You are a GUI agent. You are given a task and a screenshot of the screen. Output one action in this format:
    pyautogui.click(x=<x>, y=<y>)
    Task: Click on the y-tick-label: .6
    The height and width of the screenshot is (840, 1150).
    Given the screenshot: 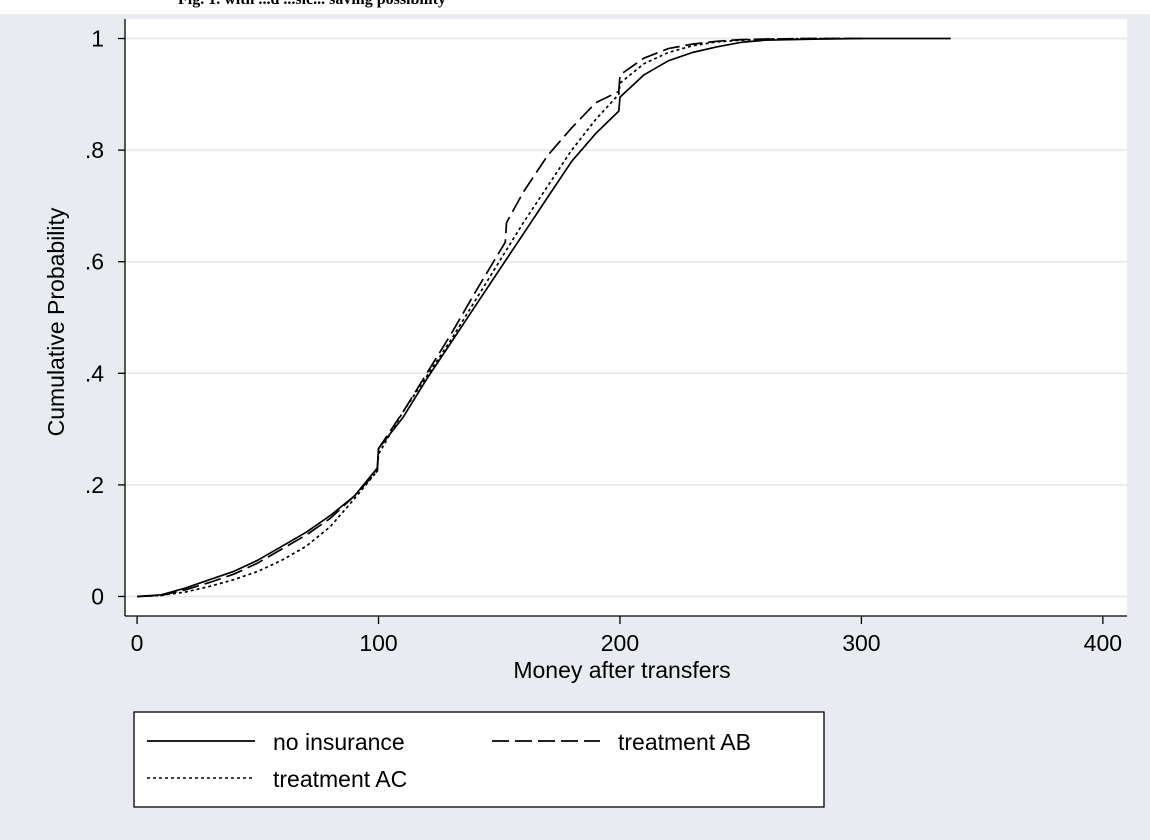 What is the action you would take?
    pyautogui.click(x=94, y=262)
    